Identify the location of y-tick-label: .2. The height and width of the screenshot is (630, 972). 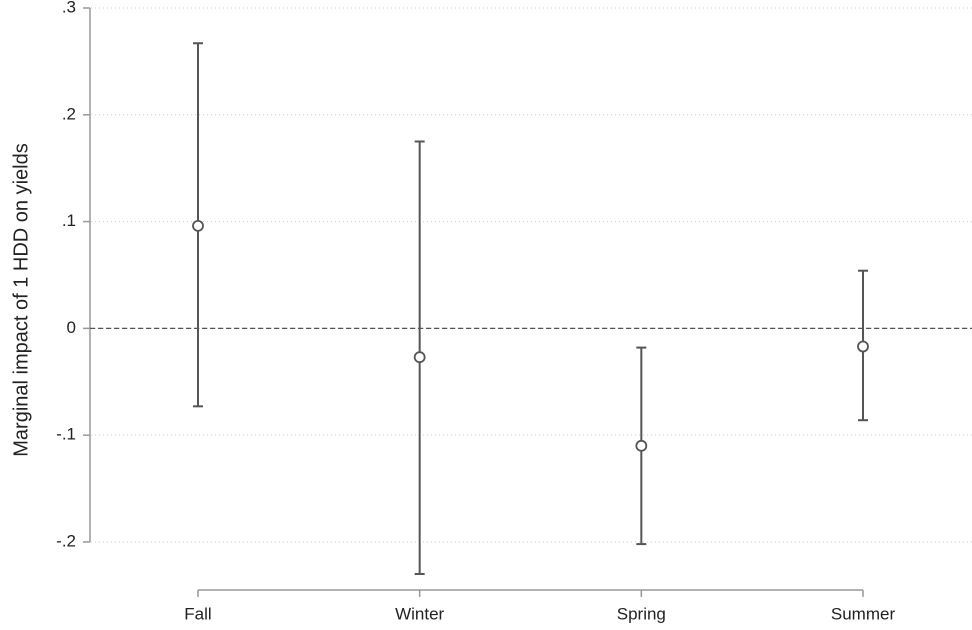
(69, 113).